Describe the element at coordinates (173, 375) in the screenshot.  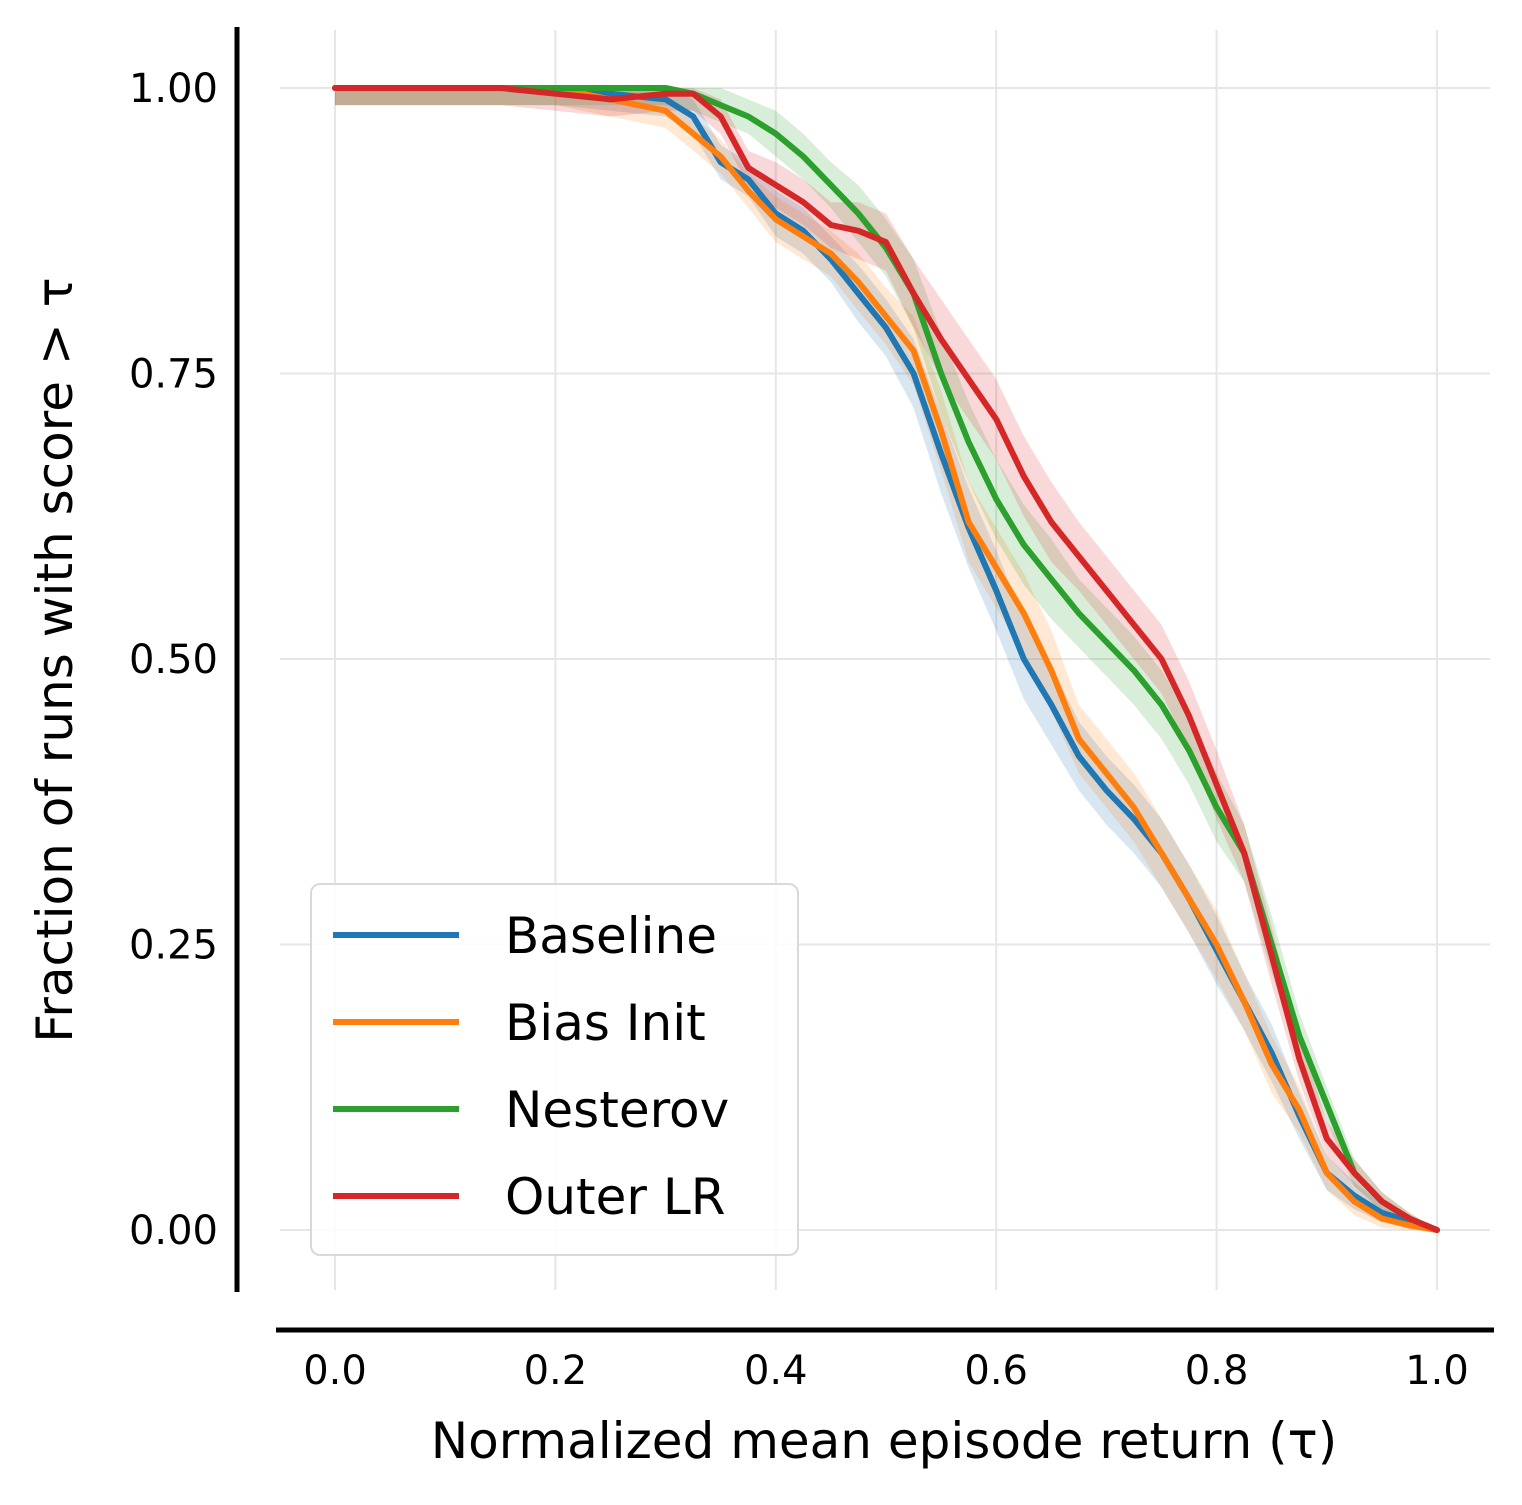
I see `y-tick-label: 0.75` at that location.